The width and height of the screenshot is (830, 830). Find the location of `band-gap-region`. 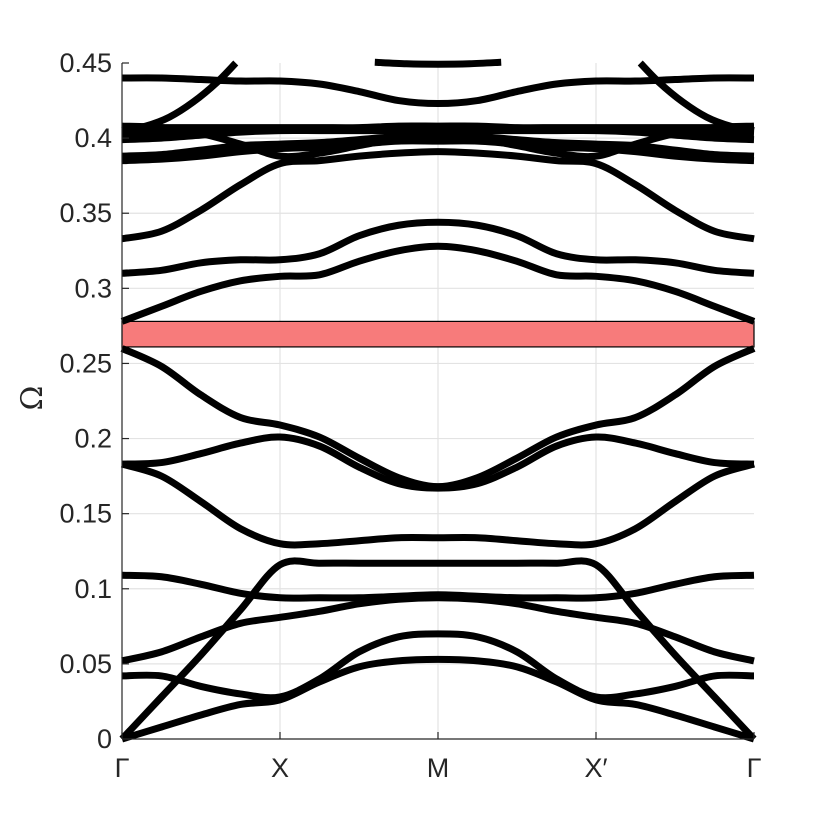

band-gap-region is located at coordinates (438, 334).